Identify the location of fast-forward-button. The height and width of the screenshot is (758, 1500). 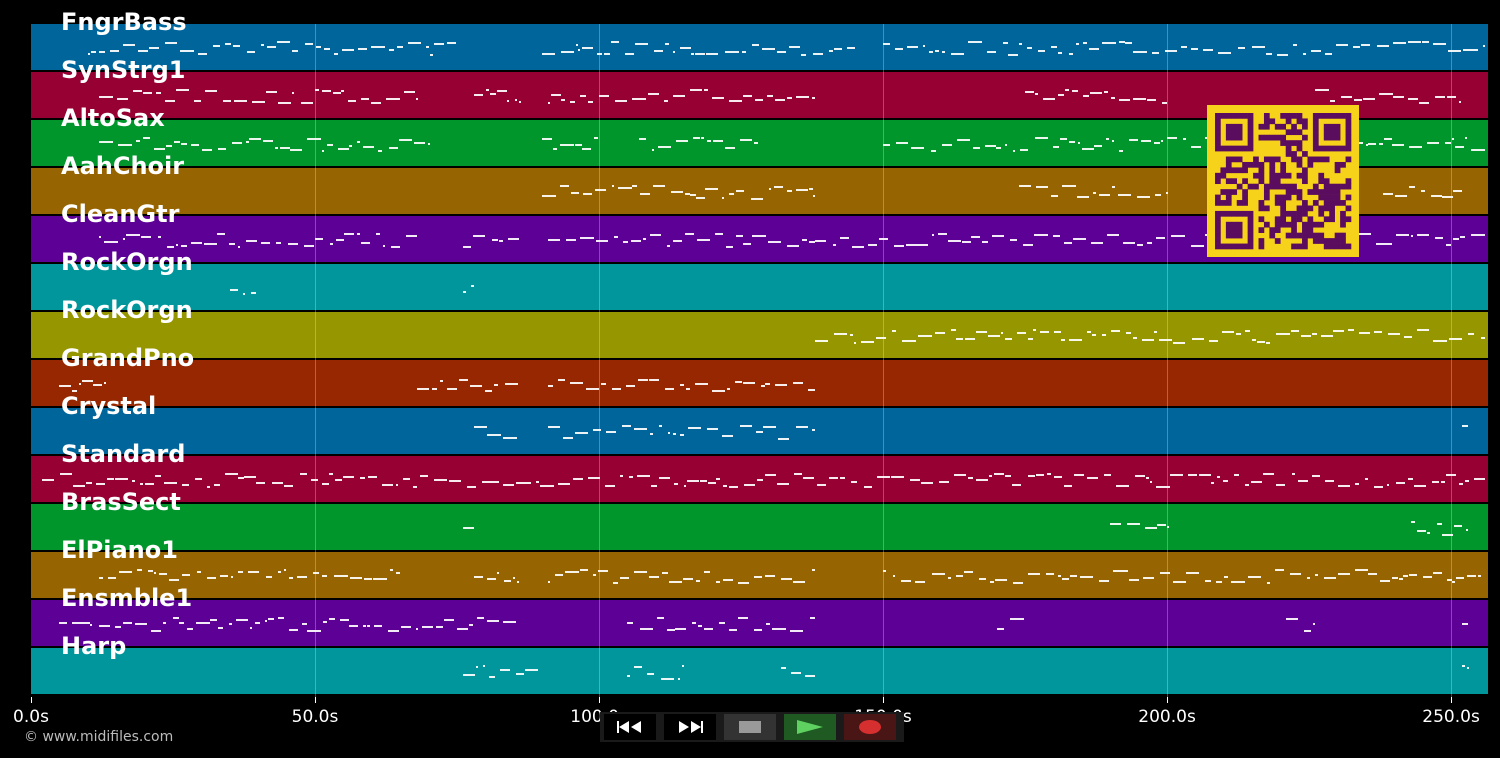
(690, 727).